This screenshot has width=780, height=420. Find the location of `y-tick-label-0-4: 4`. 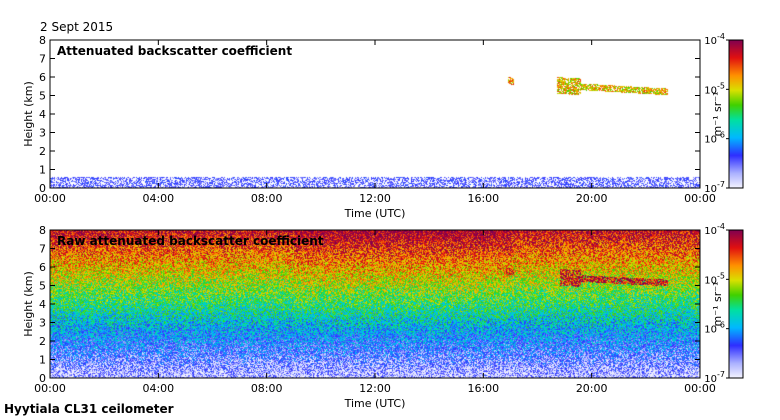

y-tick-label-0-4: 4 is located at coordinates (42, 114).